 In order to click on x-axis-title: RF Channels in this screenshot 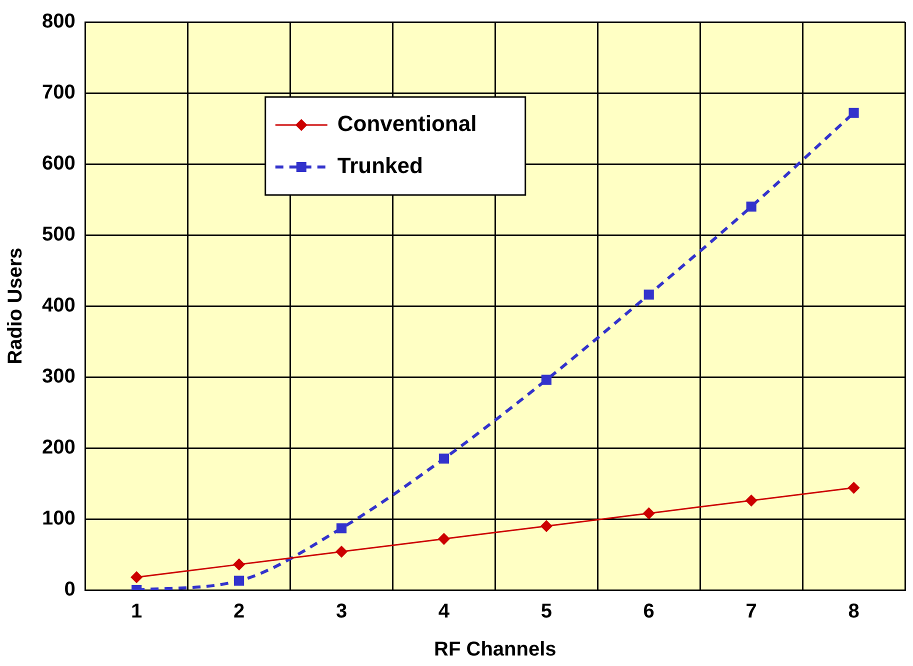, I will do `click(495, 649)`.